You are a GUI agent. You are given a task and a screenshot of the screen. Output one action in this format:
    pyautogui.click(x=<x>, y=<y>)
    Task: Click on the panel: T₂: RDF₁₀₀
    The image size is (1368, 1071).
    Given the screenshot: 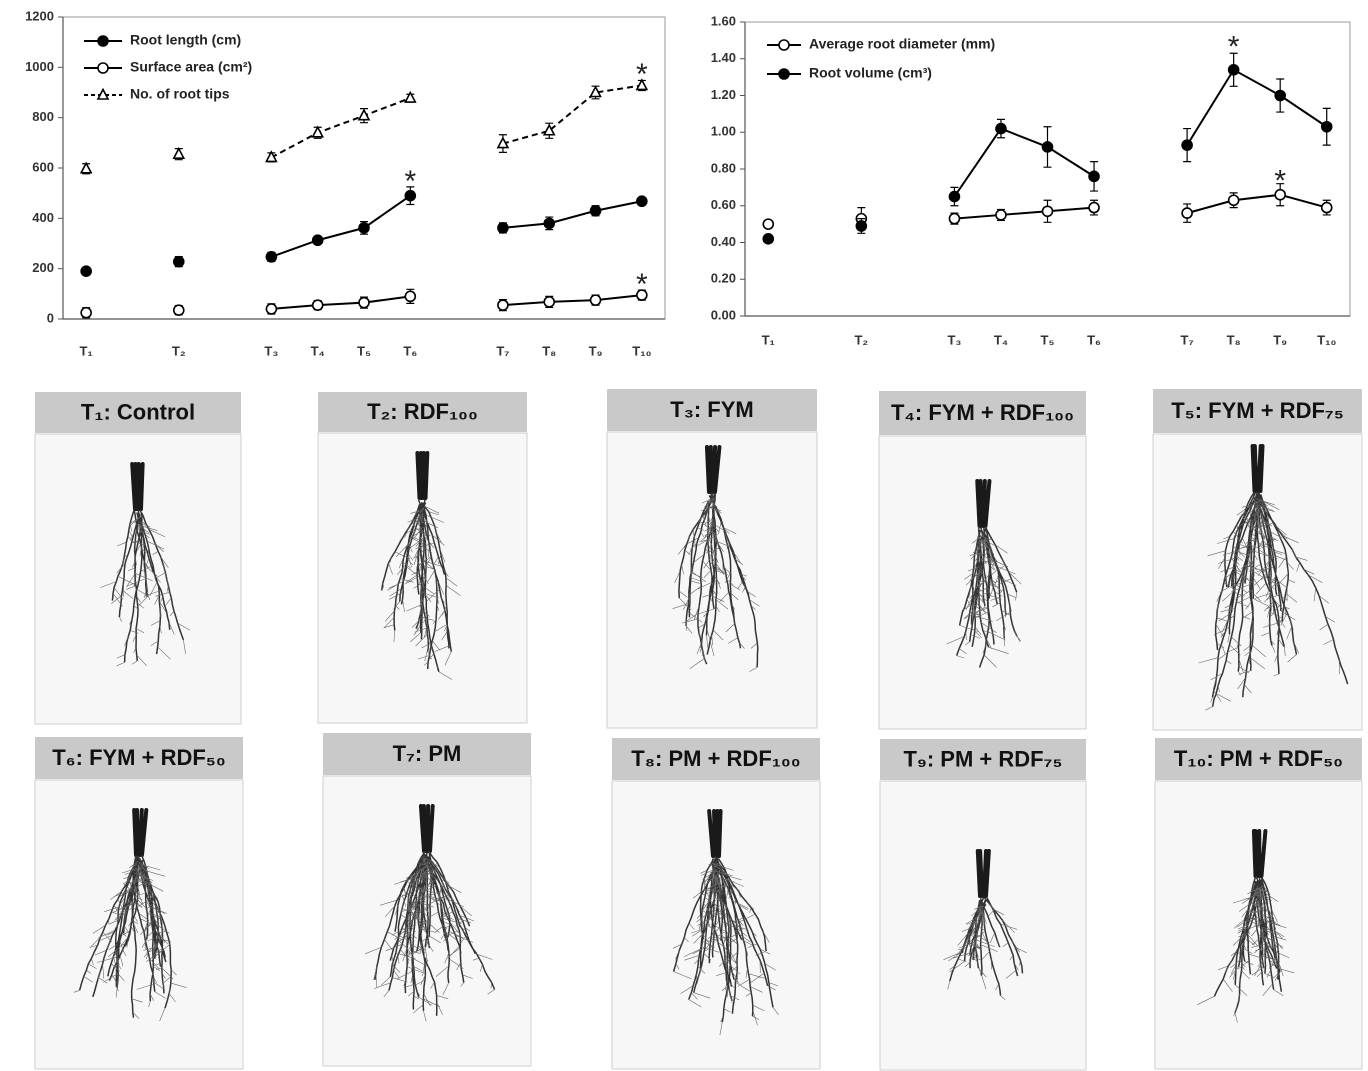 What is the action you would take?
    pyautogui.click(x=422, y=558)
    